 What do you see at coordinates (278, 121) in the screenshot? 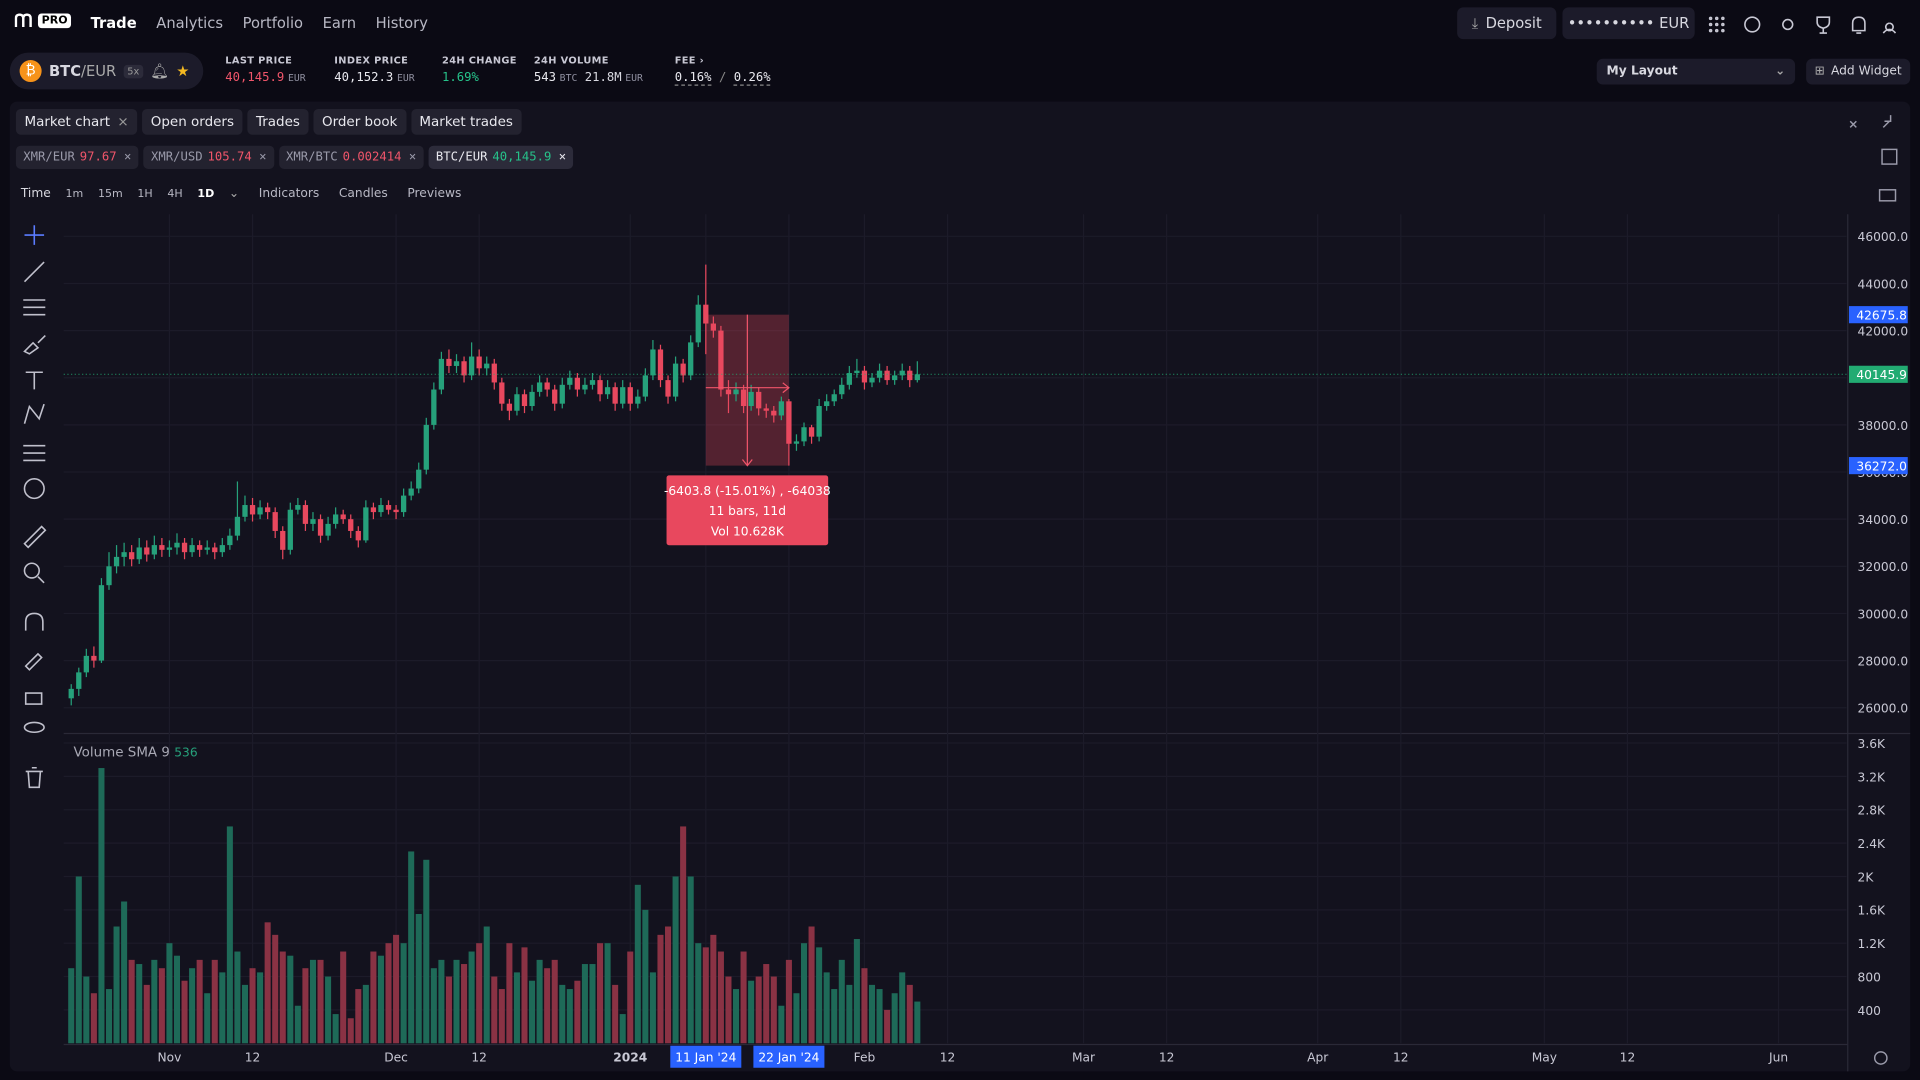
I see `tab: Trades` at bounding box center [278, 121].